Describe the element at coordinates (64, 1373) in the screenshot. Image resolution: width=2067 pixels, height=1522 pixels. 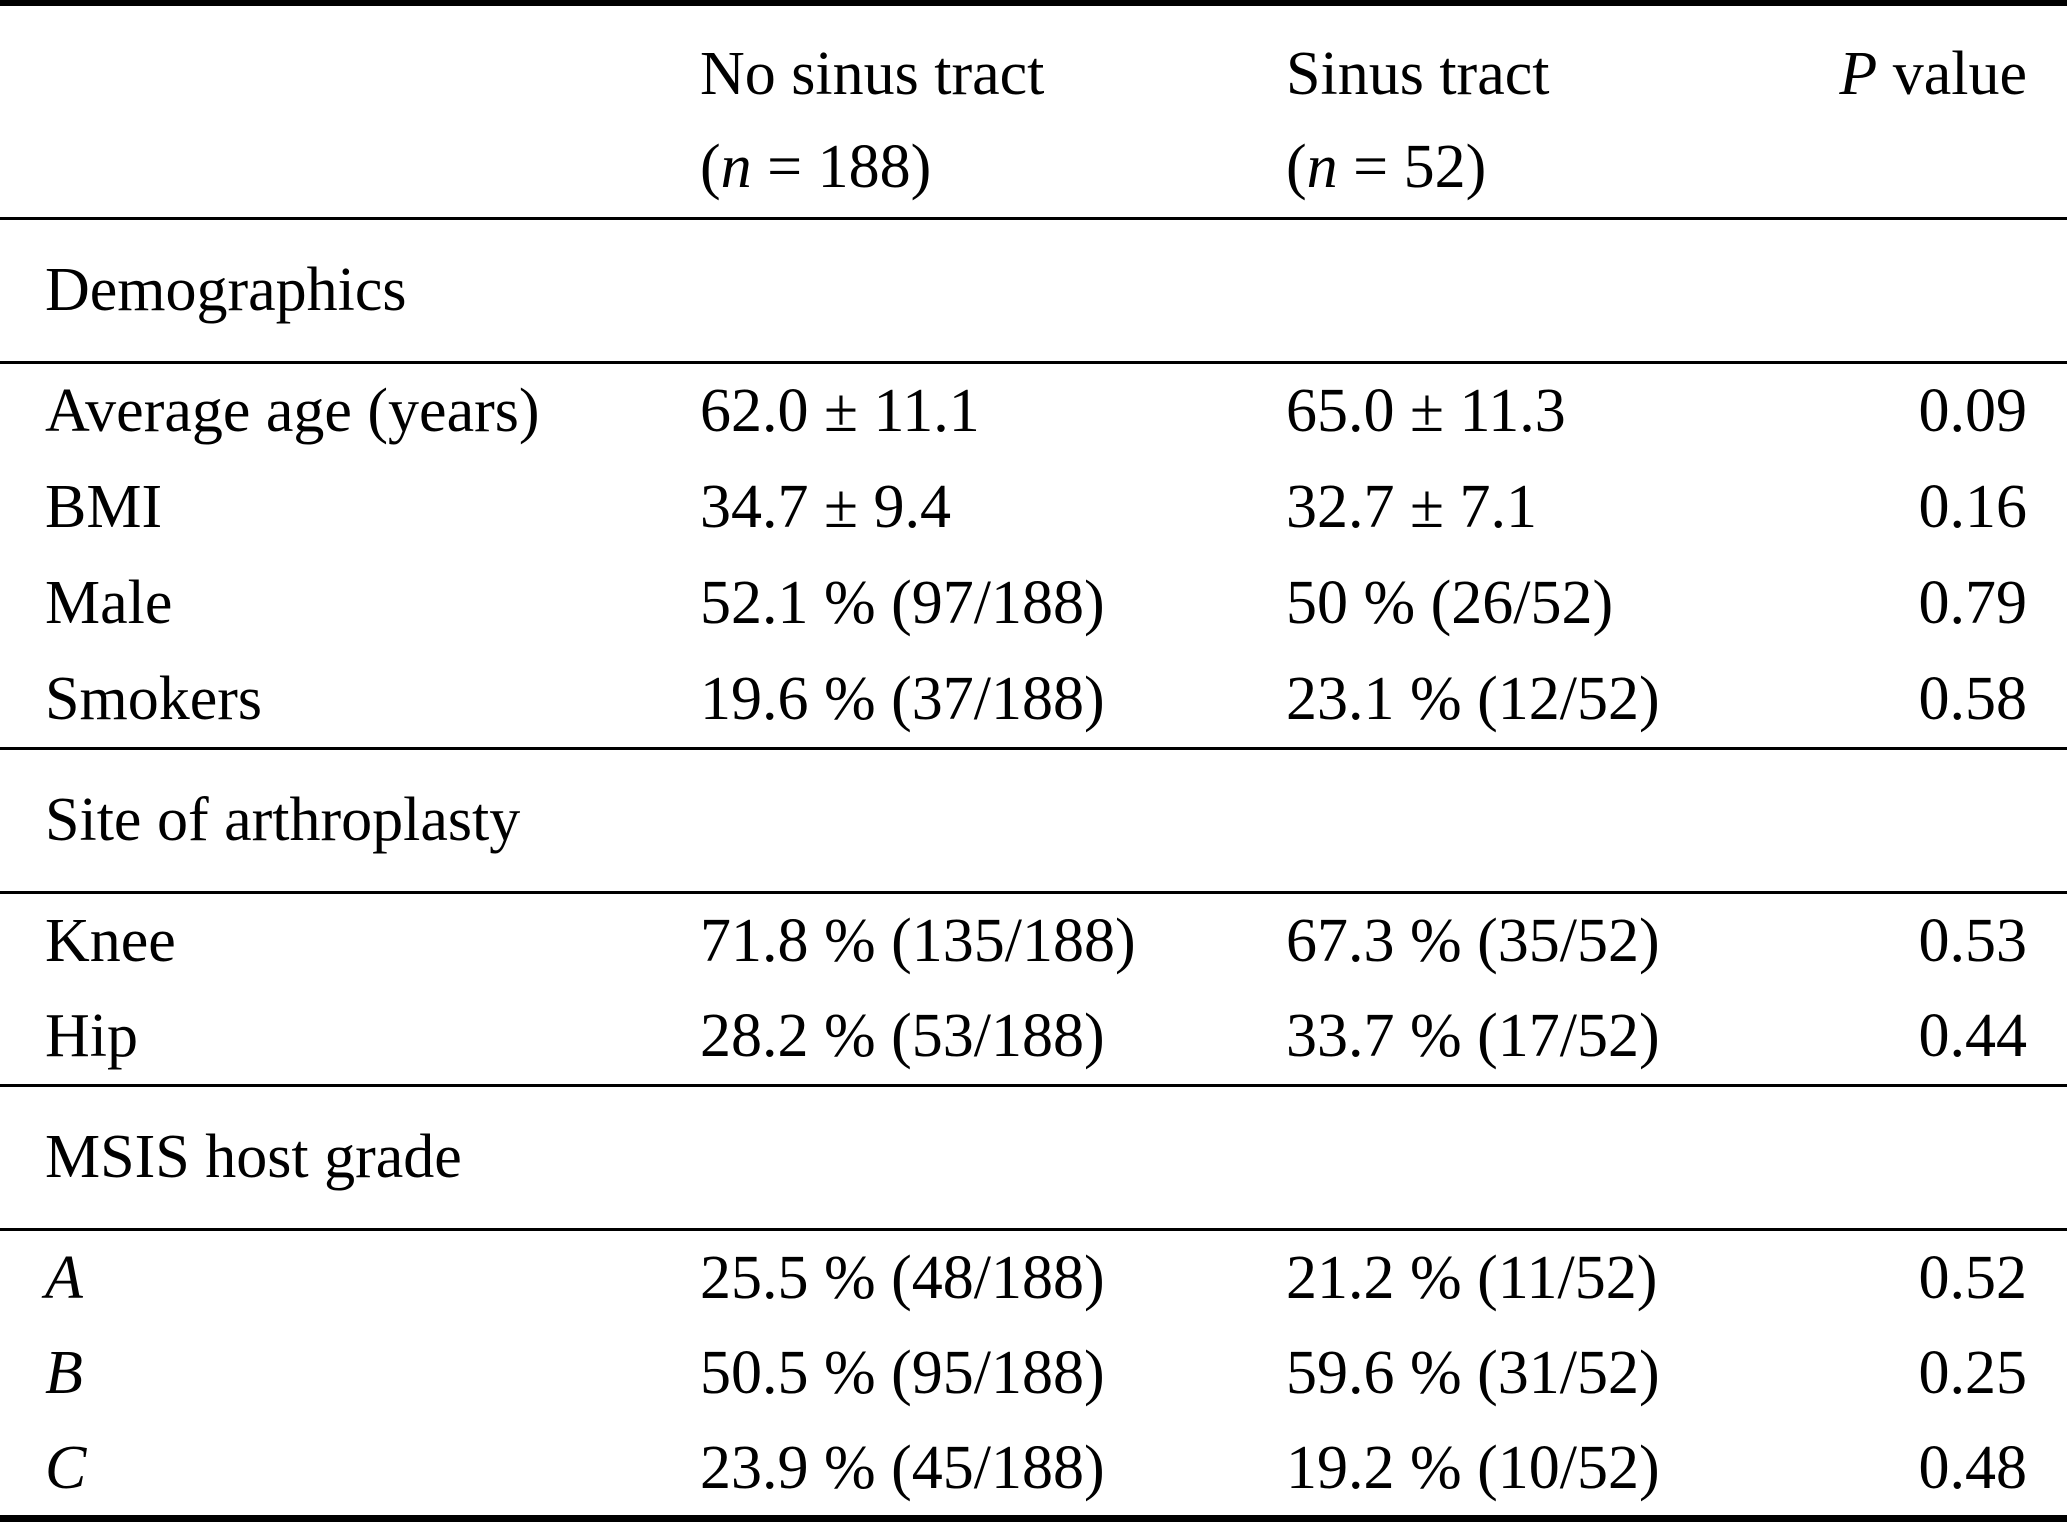
I see `row-label: B` at that location.